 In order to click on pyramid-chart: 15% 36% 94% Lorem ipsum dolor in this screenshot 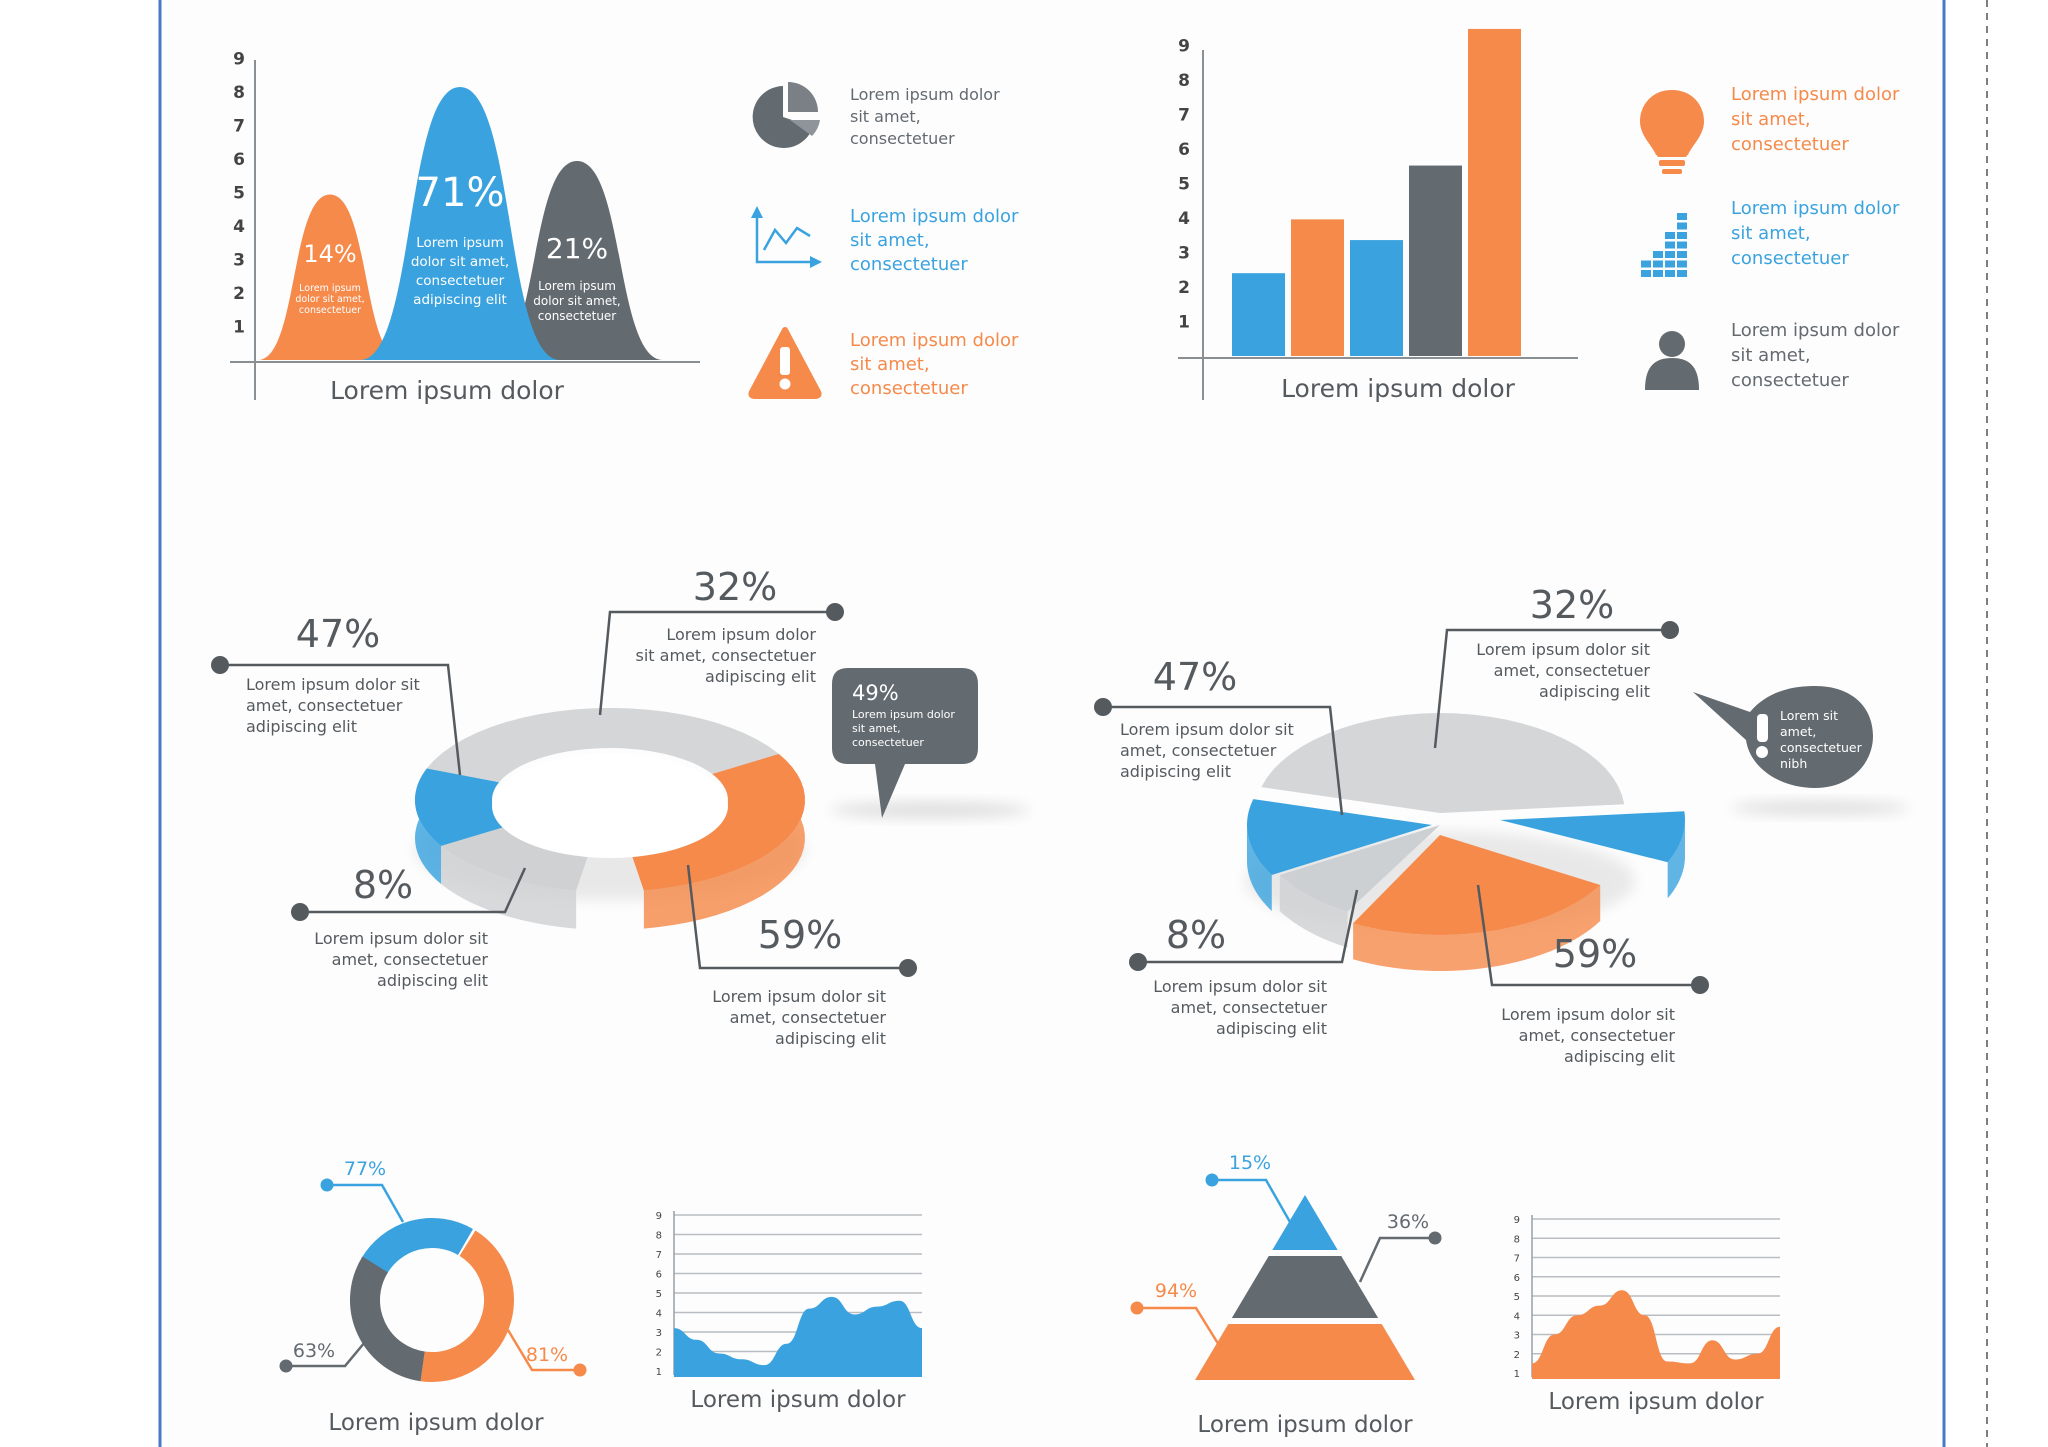, I will do `click(1286, 1295)`.